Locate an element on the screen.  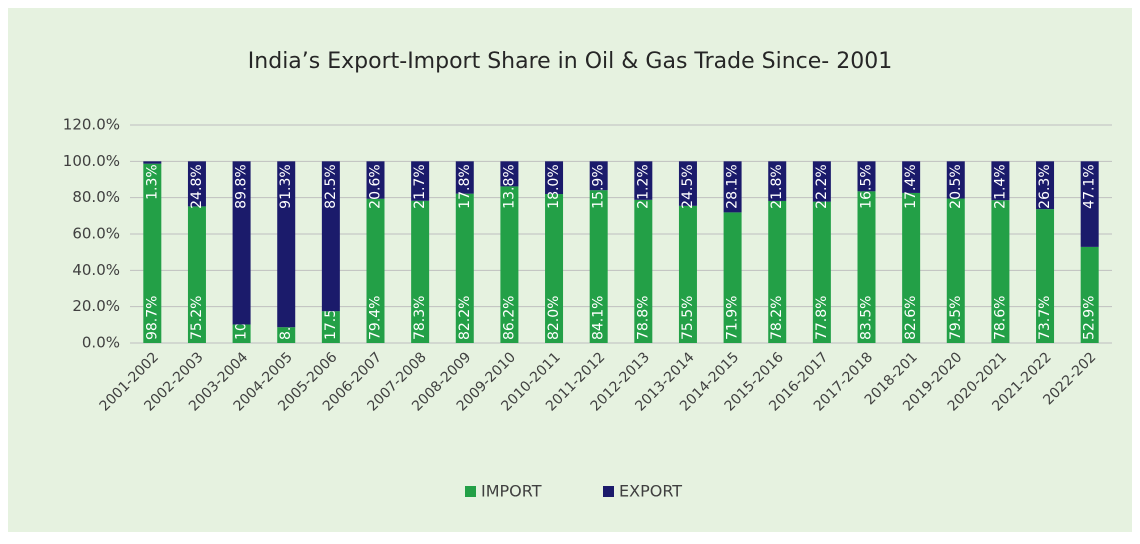
data-label: 1.3% is located at coordinates (152, 182).